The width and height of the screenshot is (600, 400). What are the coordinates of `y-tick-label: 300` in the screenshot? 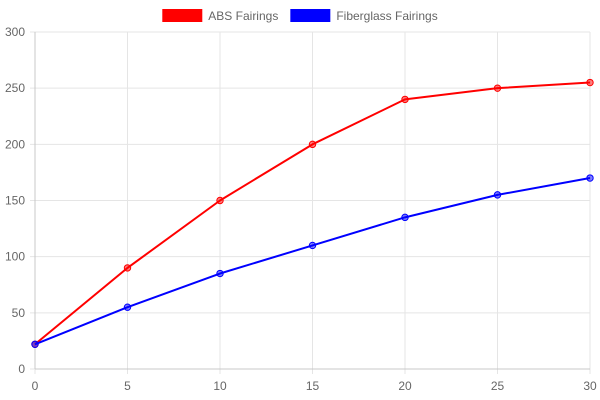 It's located at (15, 32).